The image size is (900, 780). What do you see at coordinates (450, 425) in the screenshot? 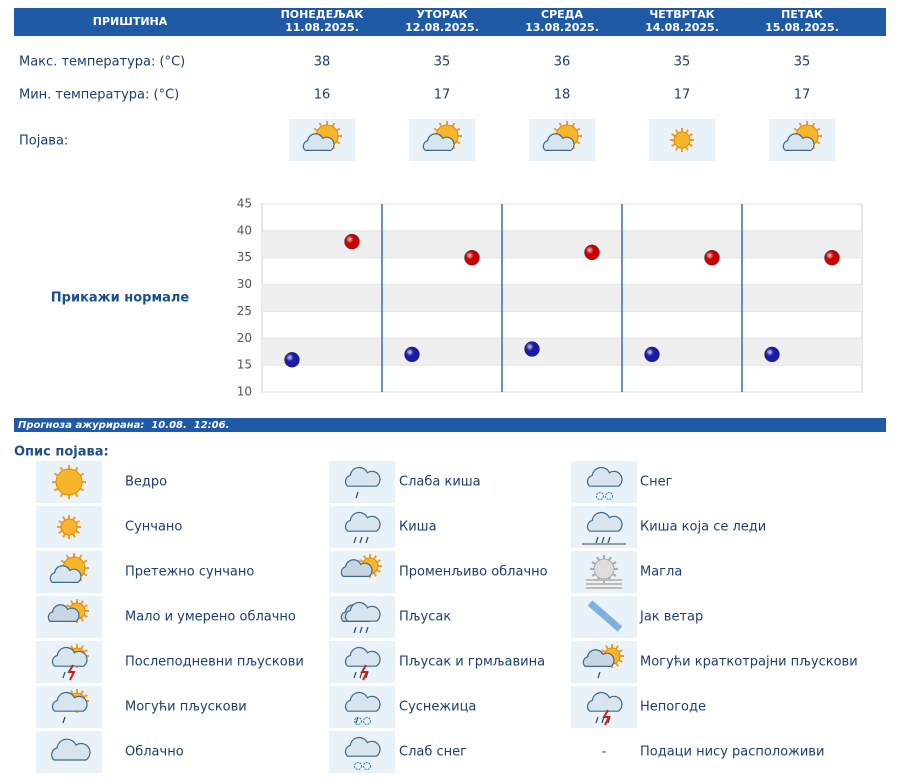
I see `footer-bar` at bounding box center [450, 425].